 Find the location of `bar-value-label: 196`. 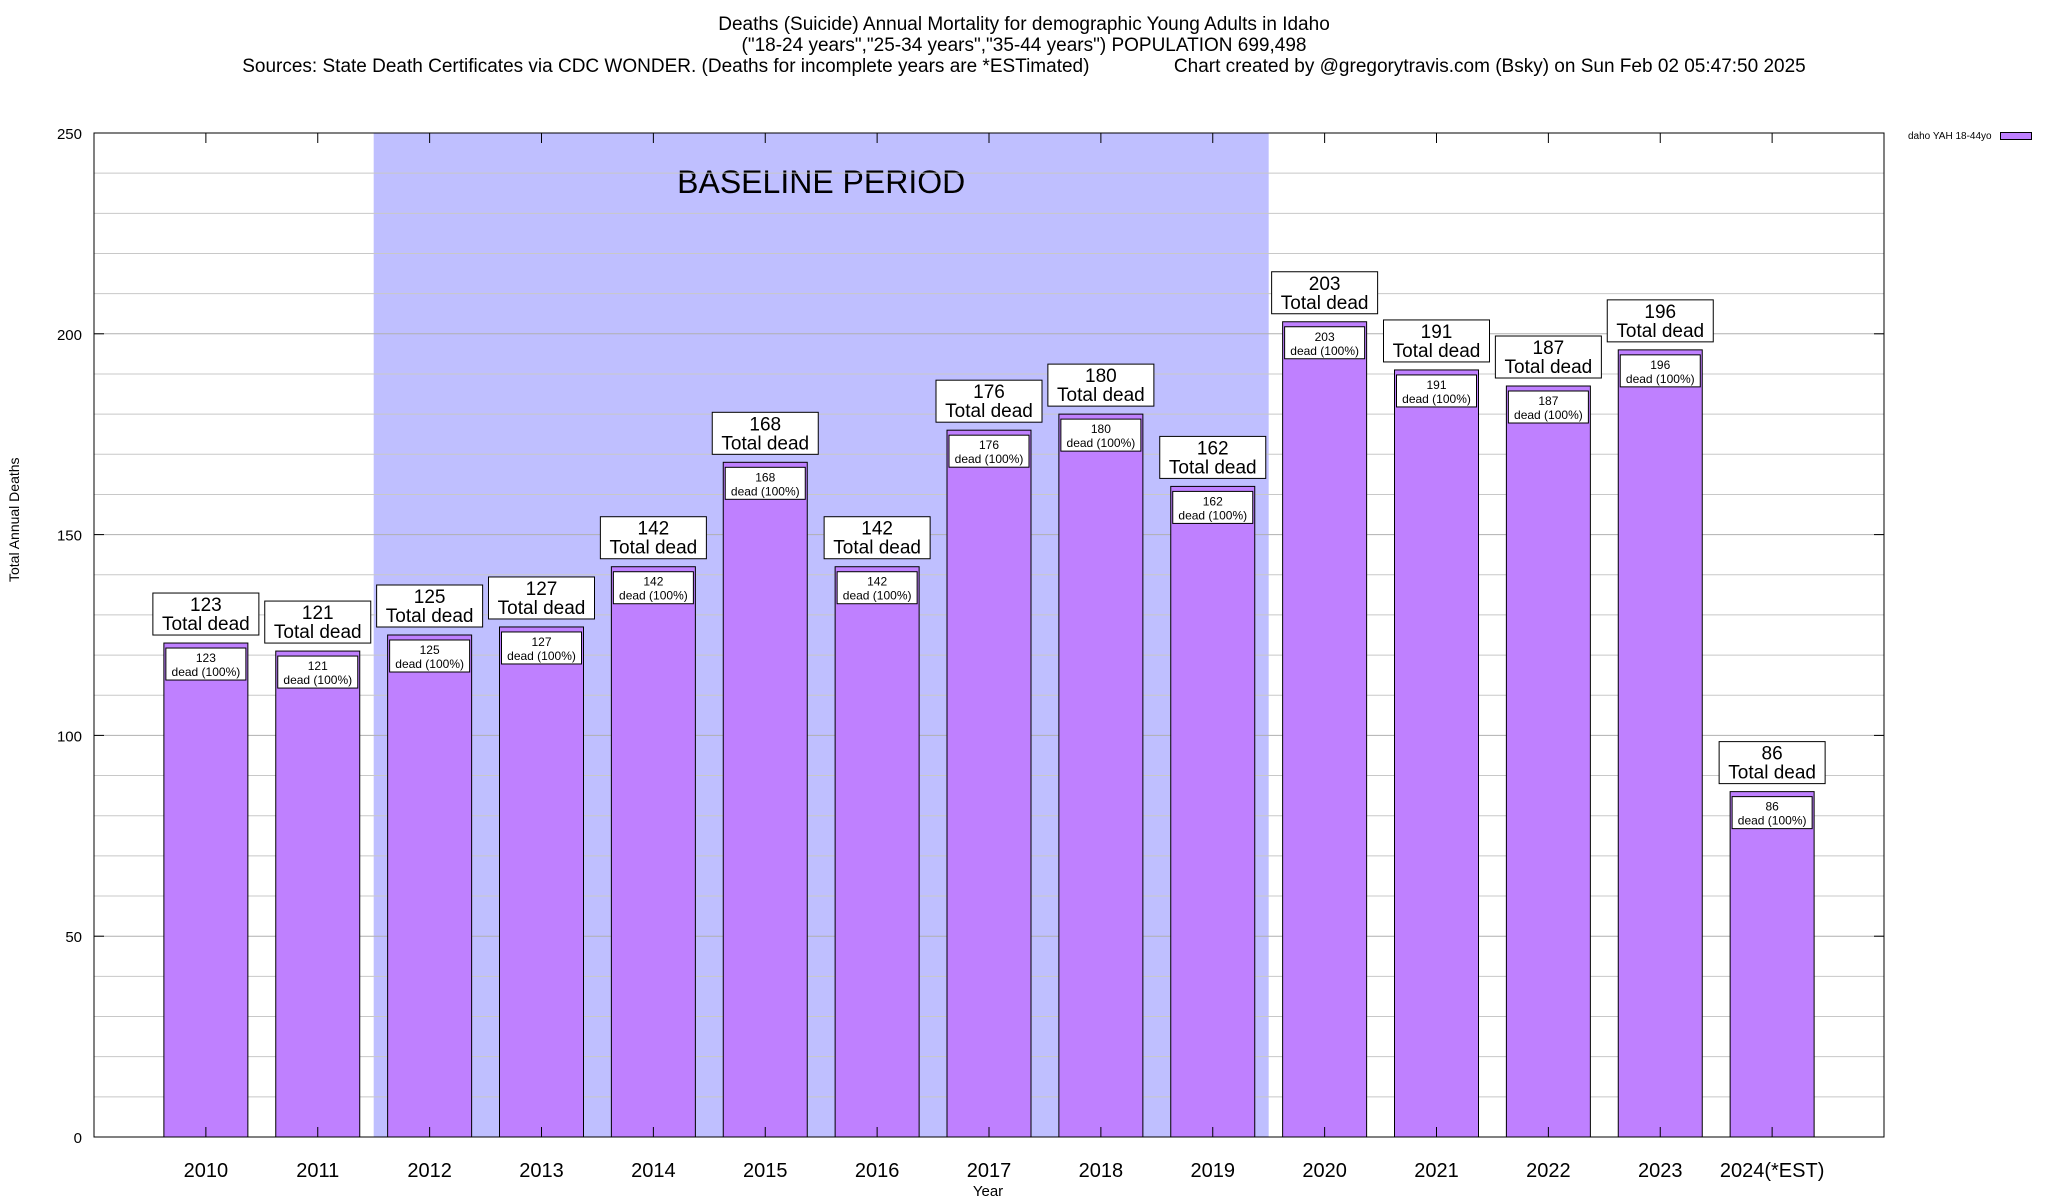

bar-value-label: 196 is located at coordinates (1660, 312).